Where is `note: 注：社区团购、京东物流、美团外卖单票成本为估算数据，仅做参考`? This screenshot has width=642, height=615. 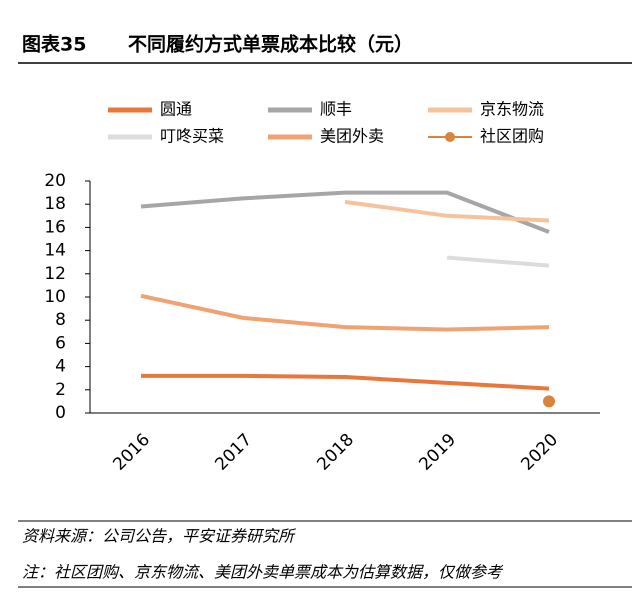 note: 注：社区团购、京东物流、美团外卖单票成本为估算数据，仅做参考 is located at coordinates (263, 572).